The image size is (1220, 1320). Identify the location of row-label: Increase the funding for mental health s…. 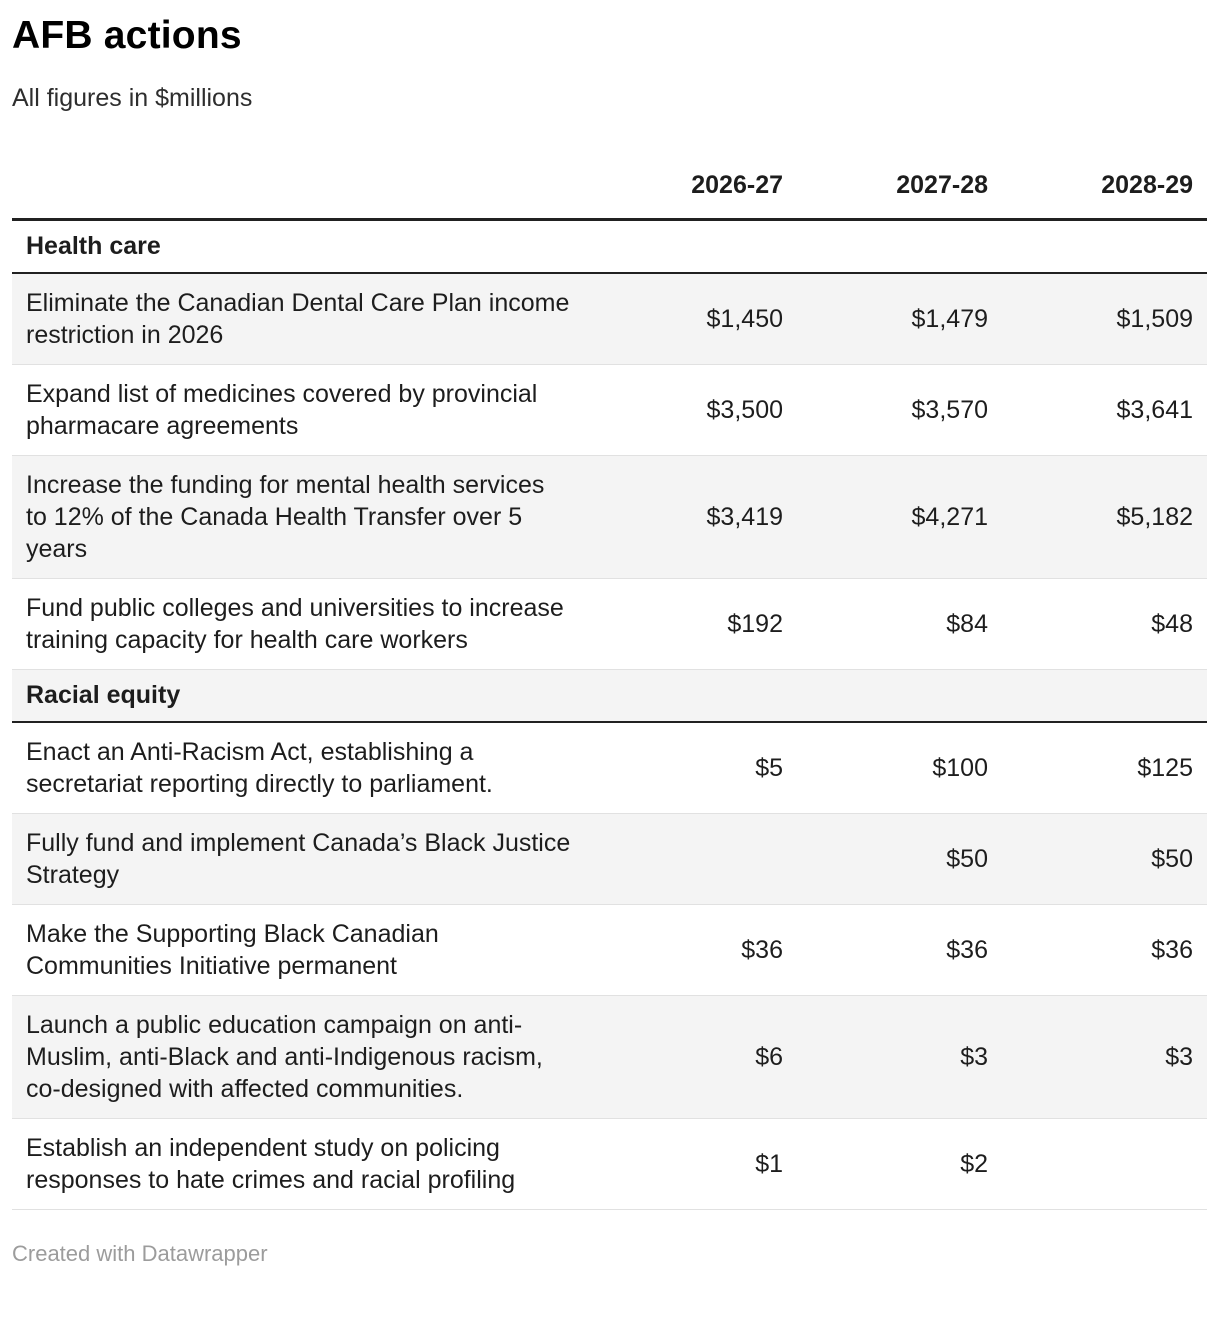
(285, 517).